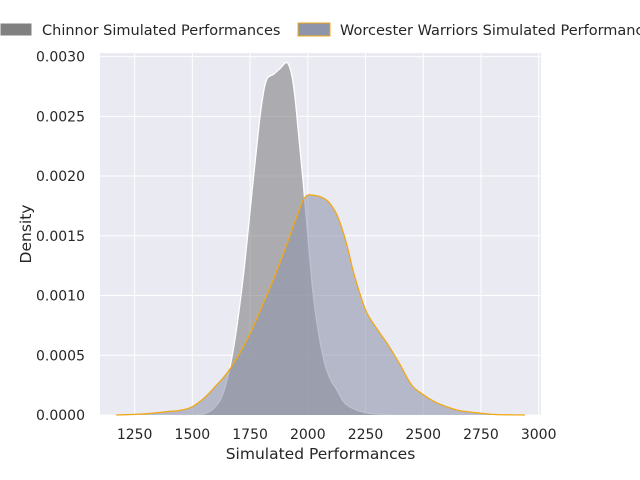 This screenshot has width=640, height=480. Describe the element at coordinates (60, 58) in the screenshot. I see `y-tick-label: 0.0030` at that location.